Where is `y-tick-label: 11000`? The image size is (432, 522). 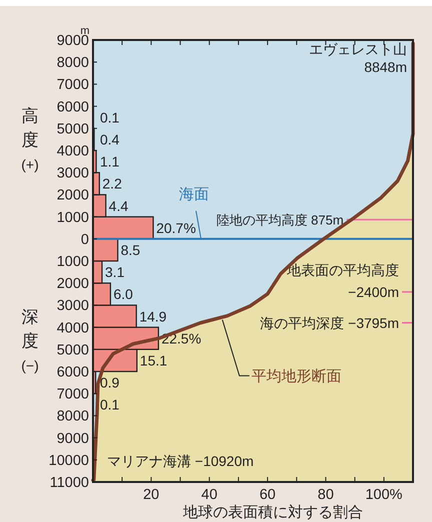
y-tick-label: 11000 is located at coordinates (69, 483).